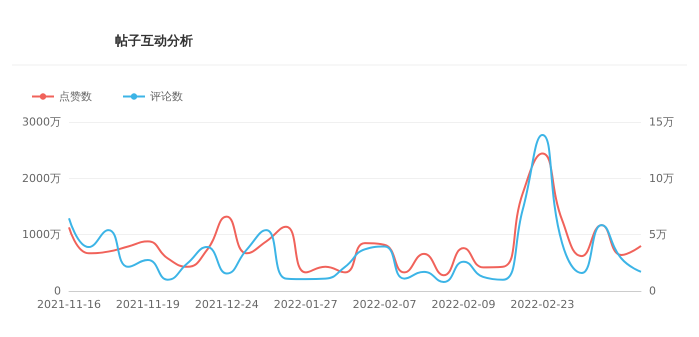  Describe the element at coordinates (57, 291) in the screenshot. I see `y-tick-label: 0` at that location.